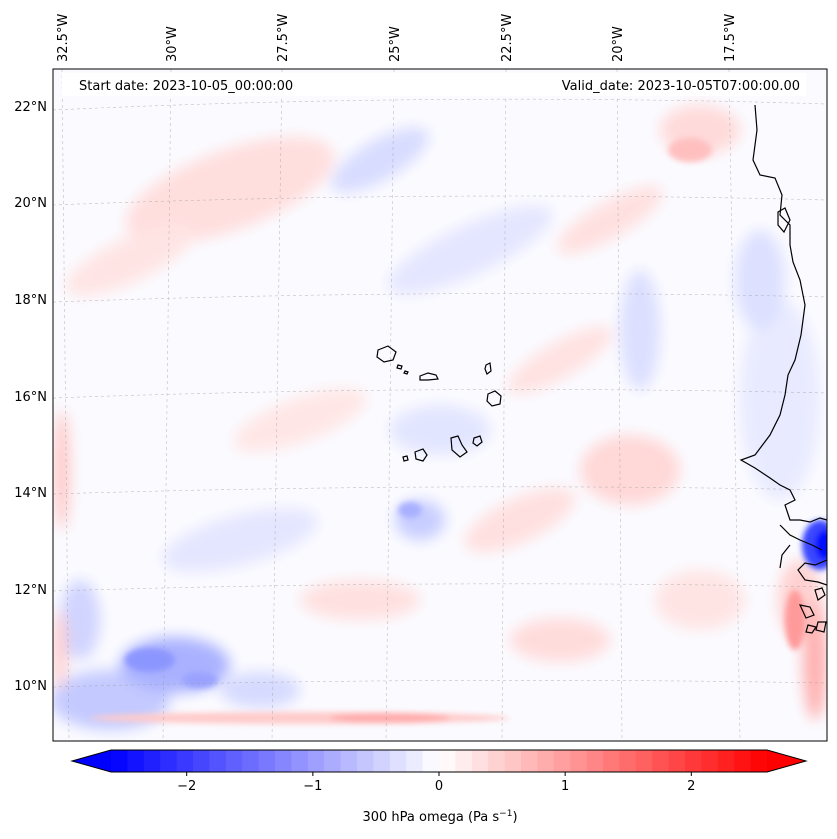 This screenshot has width=837, height=839. Describe the element at coordinates (186, 786) in the screenshot. I see `colorbar-tick-label: −2` at that location.